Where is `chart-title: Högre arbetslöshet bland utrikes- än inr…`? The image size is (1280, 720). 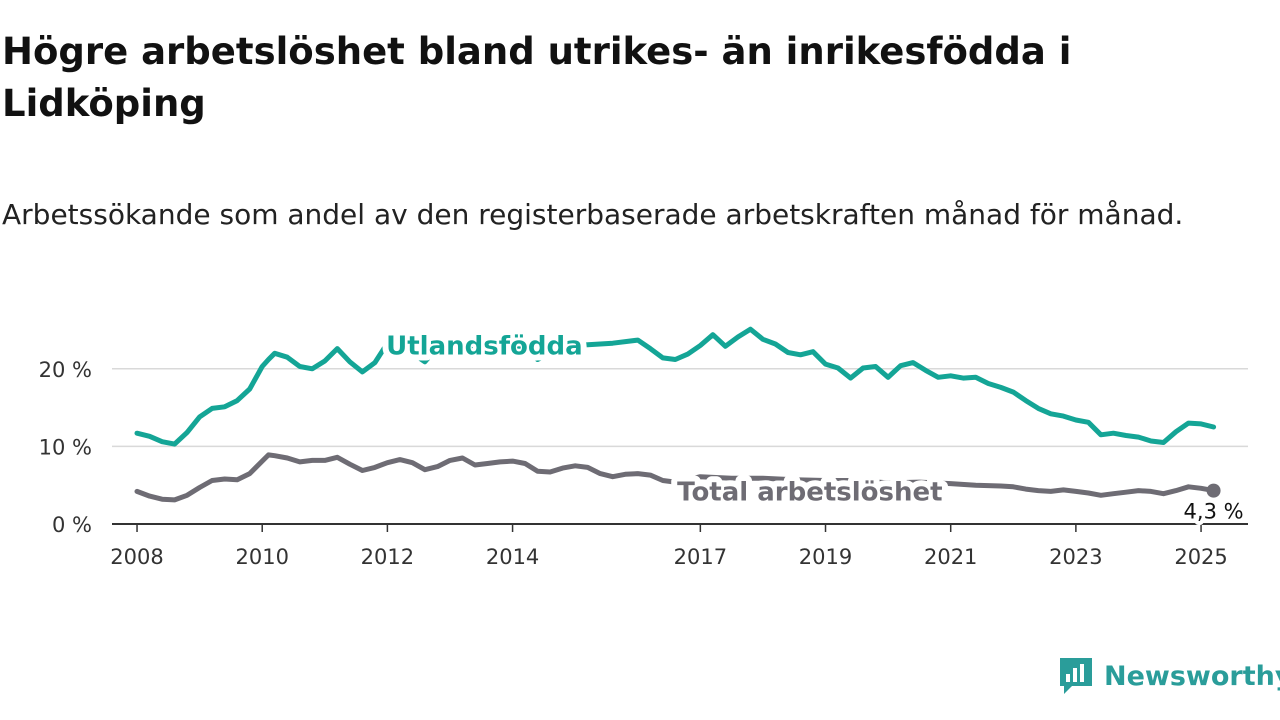 chart-title: Högre arbetslöshet bland utrikes- än inr… is located at coordinates (537, 77).